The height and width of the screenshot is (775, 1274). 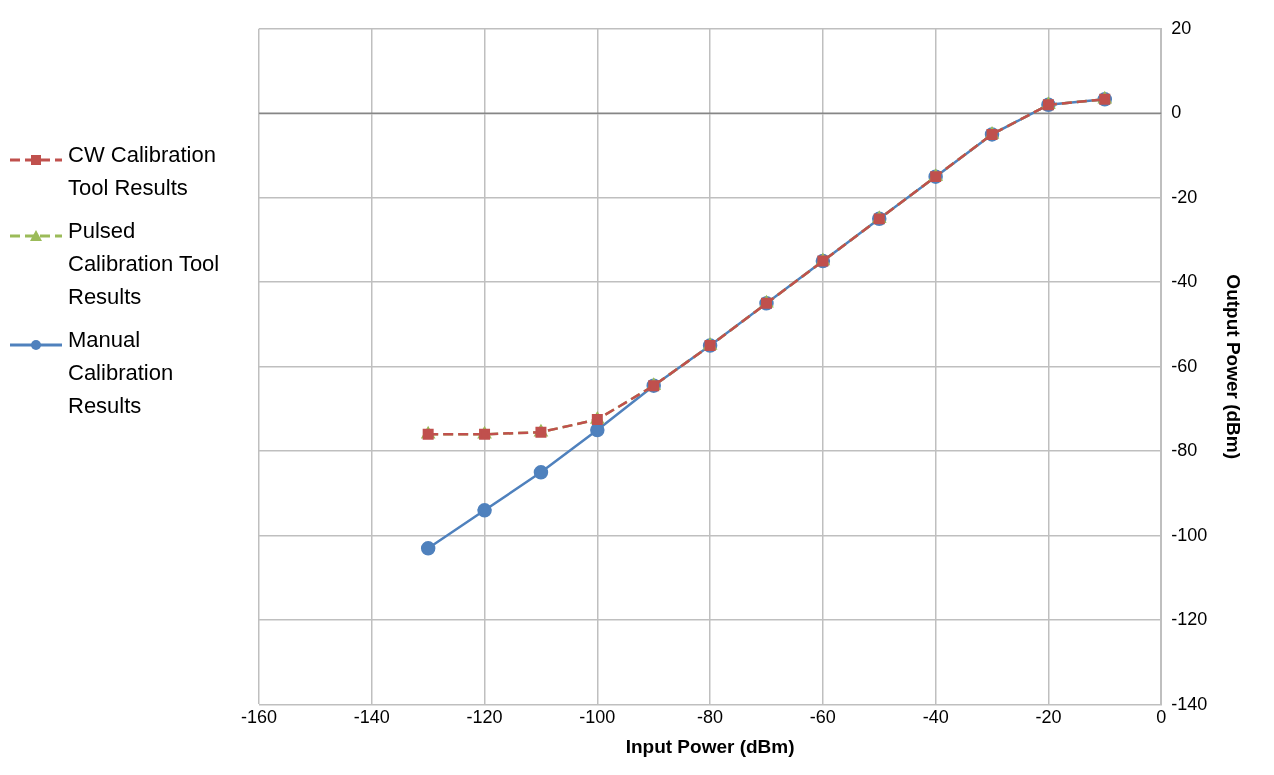 What do you see at coordinates (142, 171) in the screenshot?
I see `legend-label: CW Calibration Tool Results` at bounding box center [142, 171].